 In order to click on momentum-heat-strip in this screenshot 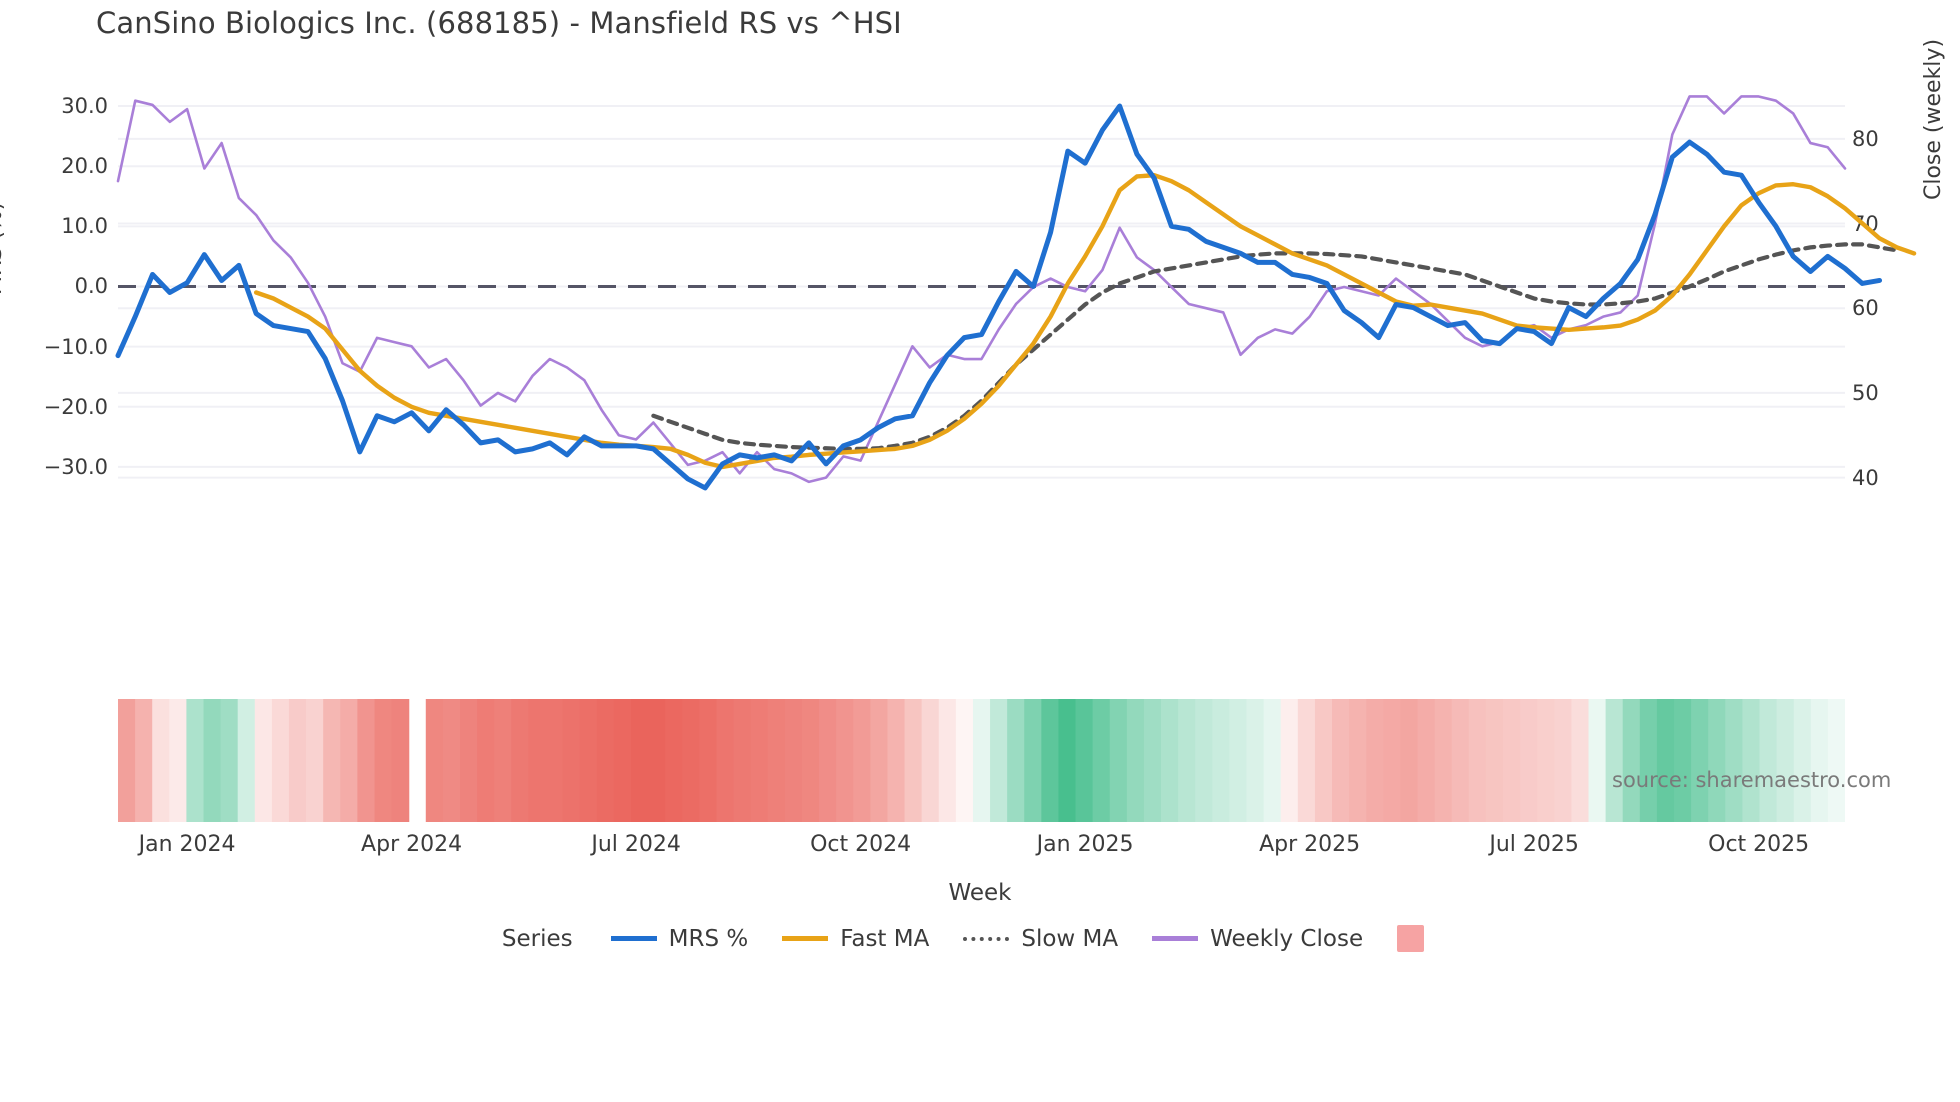, I will do `click(981, 760)`.